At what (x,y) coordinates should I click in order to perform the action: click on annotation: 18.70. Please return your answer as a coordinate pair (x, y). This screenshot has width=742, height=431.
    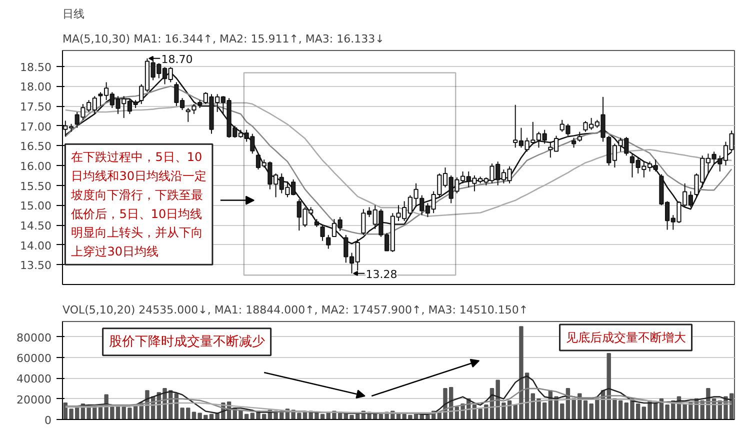
    Looking at the image, I should click on (177, 59).